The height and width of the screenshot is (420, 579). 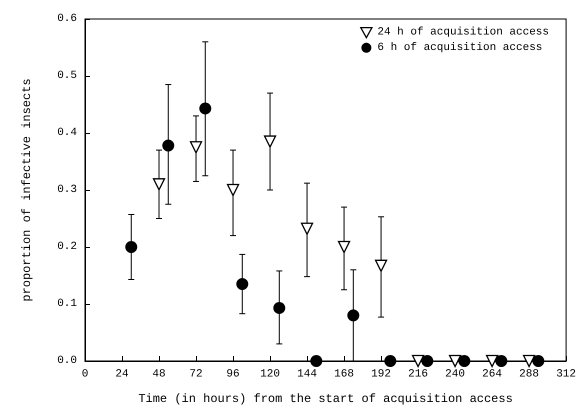 What do you see at coordinates (67, 19) in the screenshot?
I see `y-tick-label: 0.6` at bounding box center [67, 19].